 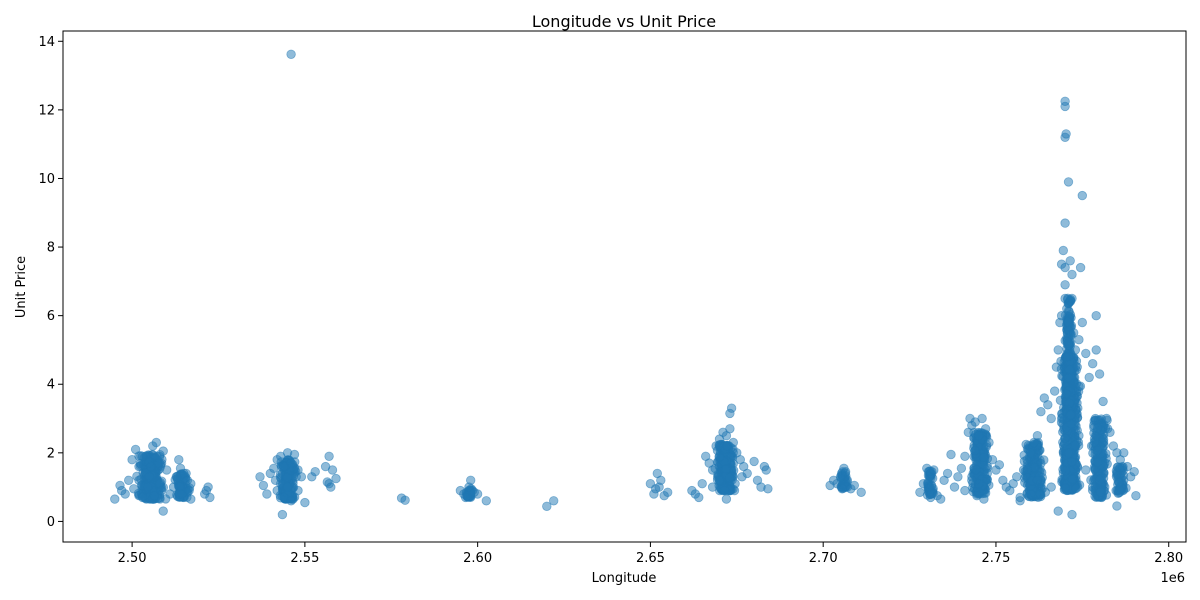 I want to click on x-tick-label: 2.60, so click(x=477, y=558).